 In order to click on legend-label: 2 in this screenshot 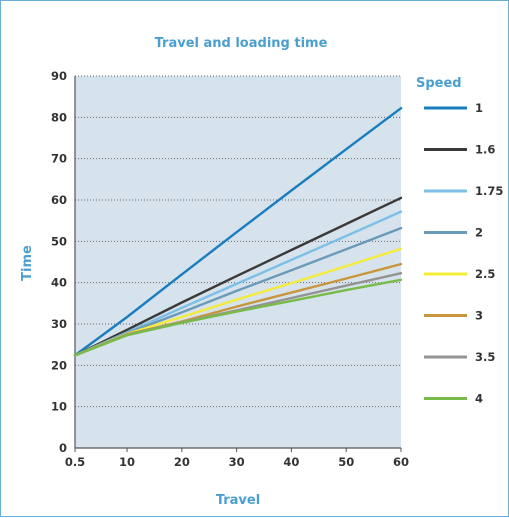, I will do `click(479, 233)`.